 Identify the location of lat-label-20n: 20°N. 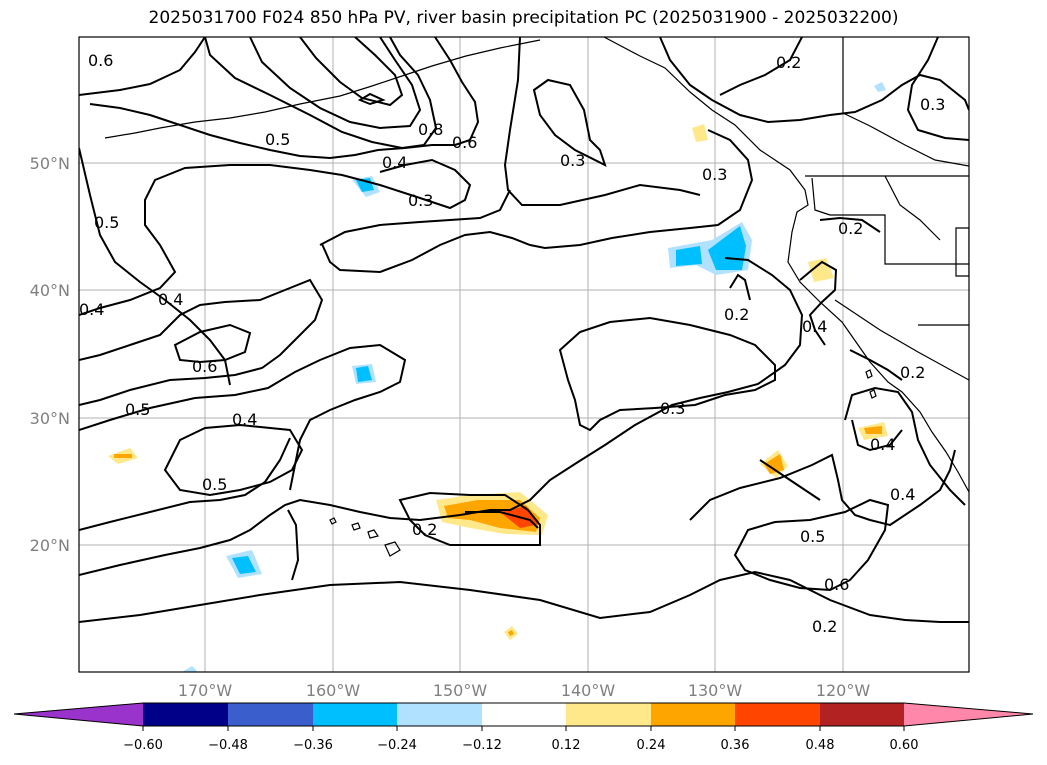
(50, 545).